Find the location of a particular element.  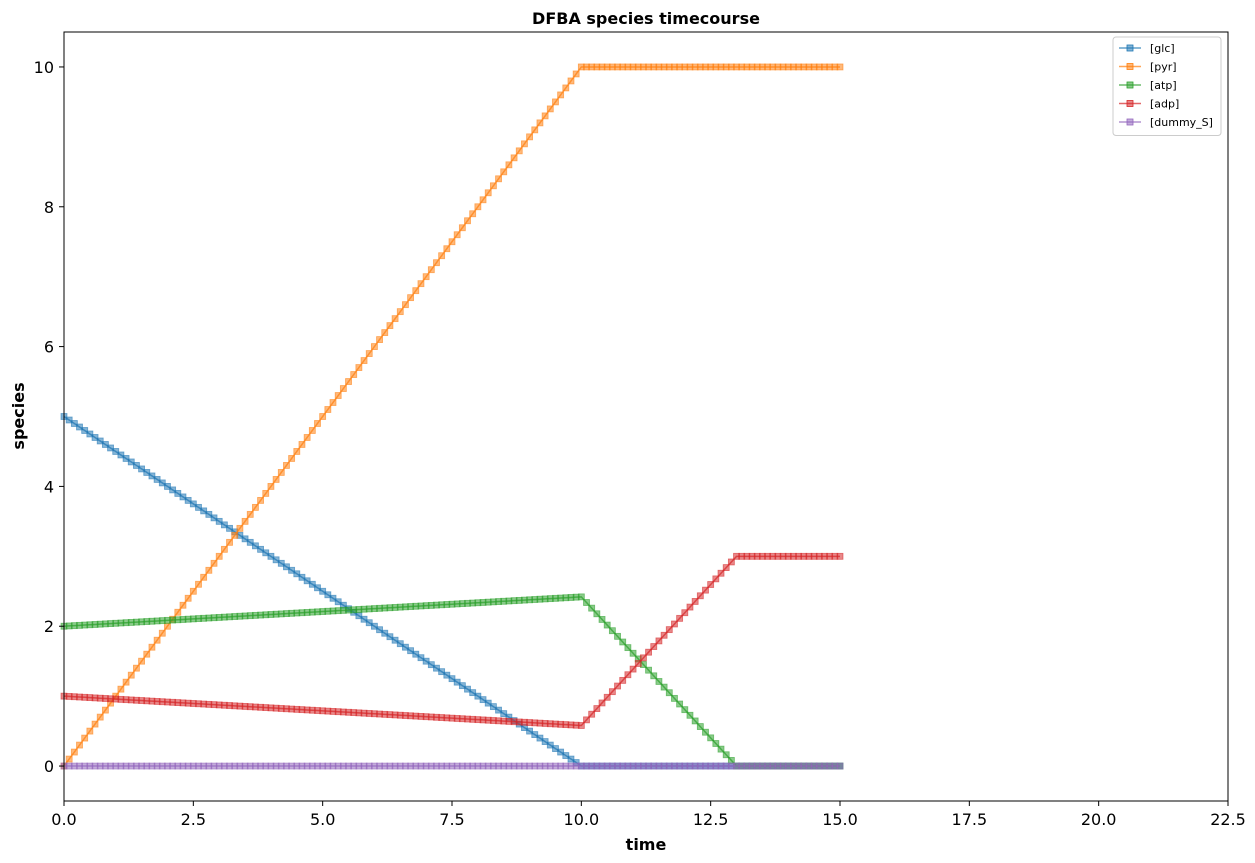

legend-label: [adp] is located at coordinates (1164, 104).